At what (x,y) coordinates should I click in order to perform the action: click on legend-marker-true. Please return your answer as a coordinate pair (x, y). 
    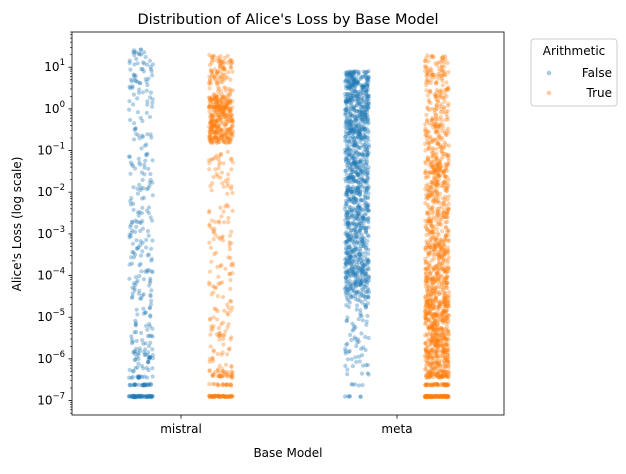
    Looking at the image, I should click on (549, 93).